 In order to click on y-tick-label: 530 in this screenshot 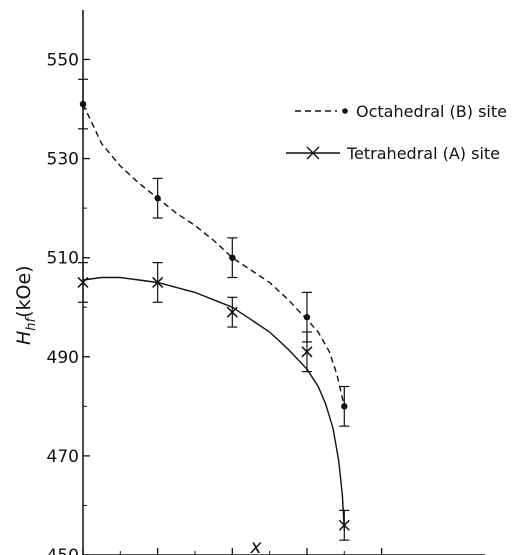, I will do `click(63, 160)`.